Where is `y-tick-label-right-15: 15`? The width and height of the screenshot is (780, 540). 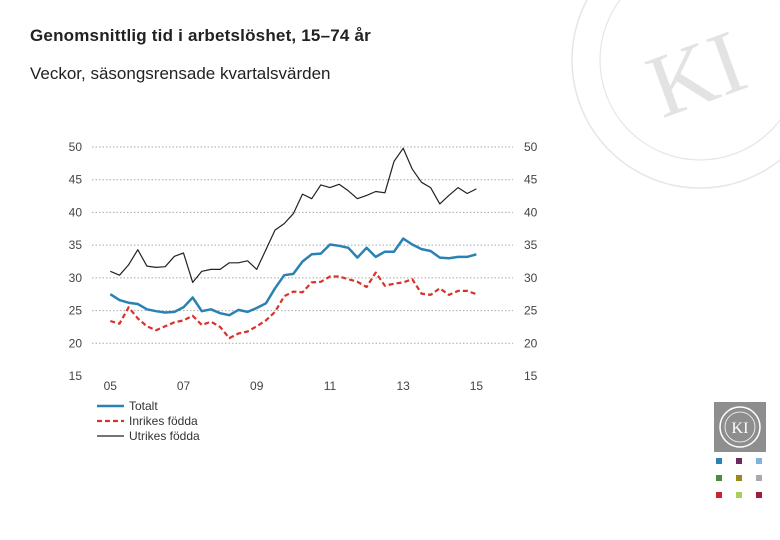
y-tick-label-right-15: 15 is located at coordinates (531, 376).